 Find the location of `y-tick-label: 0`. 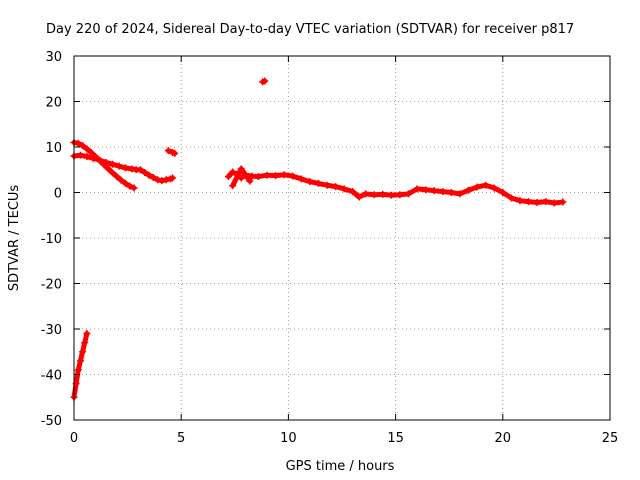

y-tick-label: 0 is located at coordinates (58, 194).